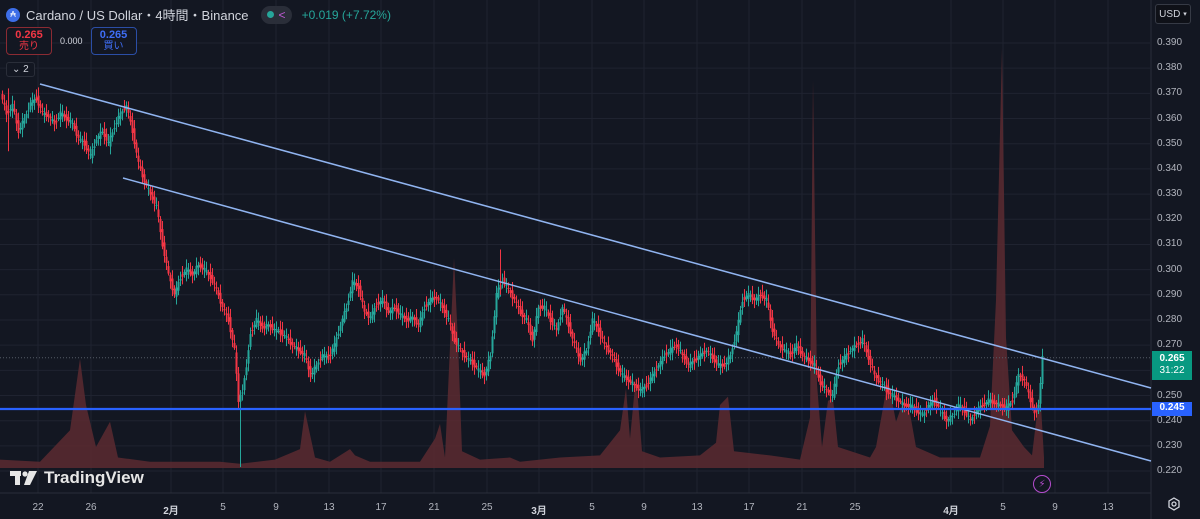  What do you see at coordinates (1170, 445) in the screenshot?
I see `price-axis-label: 0.230` at bounding box center [1170, 445].